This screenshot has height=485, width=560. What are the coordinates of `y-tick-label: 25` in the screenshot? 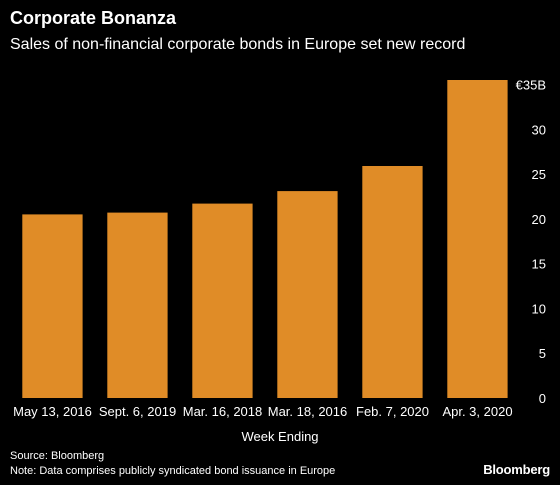 It's located at (539, 174).